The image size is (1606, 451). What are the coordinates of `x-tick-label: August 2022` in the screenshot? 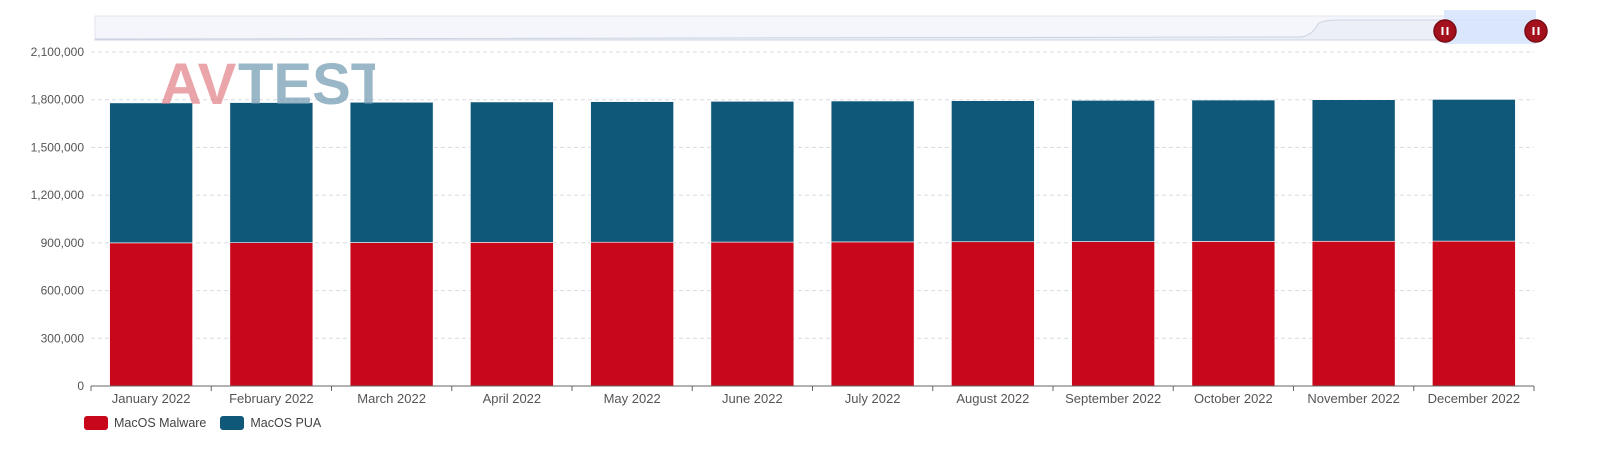 It's located at (992, 398).